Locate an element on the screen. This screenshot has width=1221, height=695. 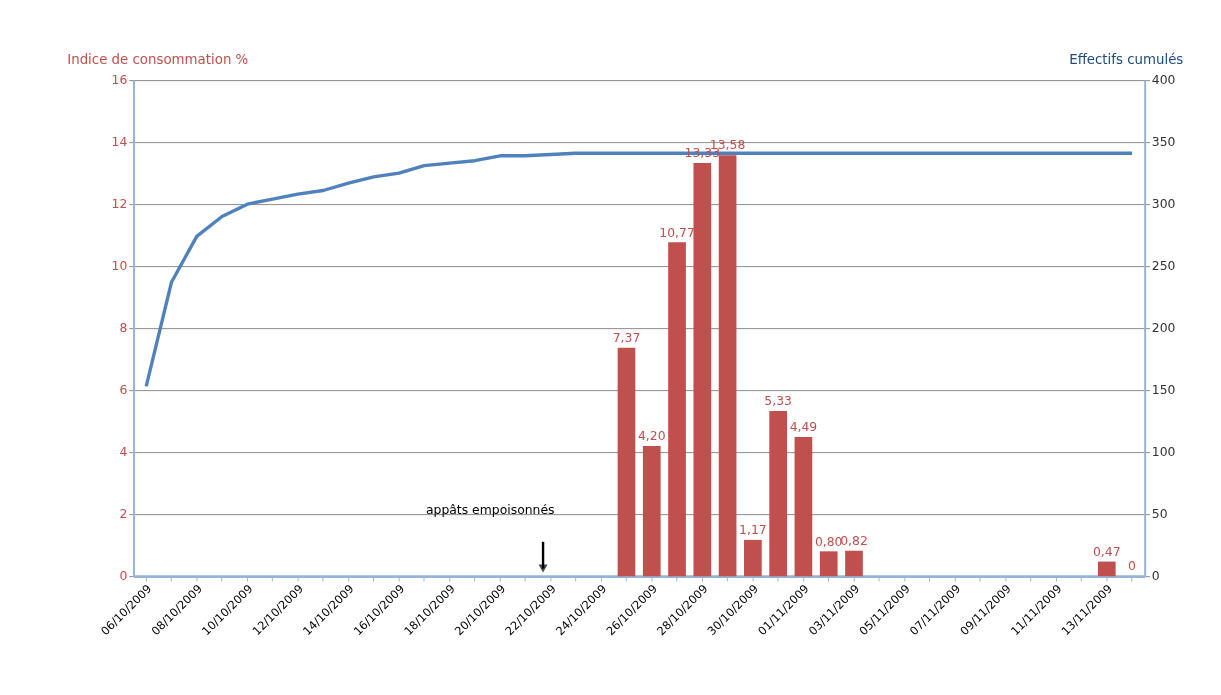
data-label: 4,20 is located at coordinates (651, 436).